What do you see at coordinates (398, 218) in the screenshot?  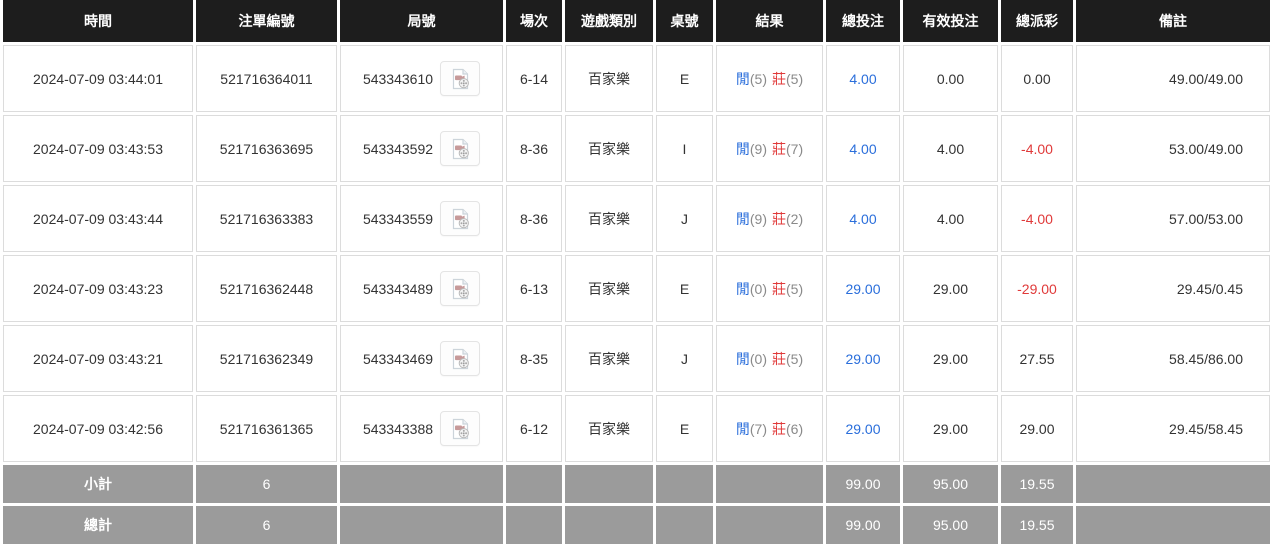 I see `round-number: 543343559` at bounding box center [398, 218].